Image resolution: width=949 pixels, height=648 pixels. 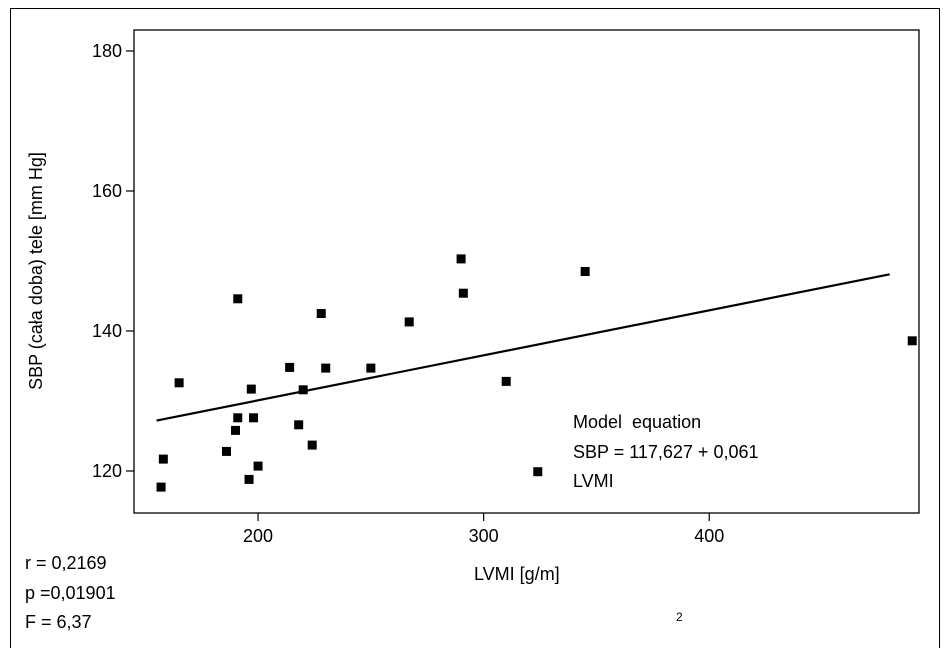 I want to click on y-tick-label: 120, so click(x=107, y=471).